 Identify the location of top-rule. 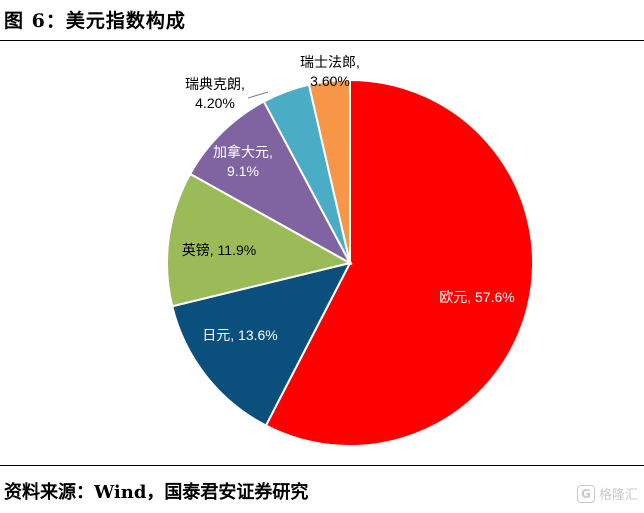
(322, 40).